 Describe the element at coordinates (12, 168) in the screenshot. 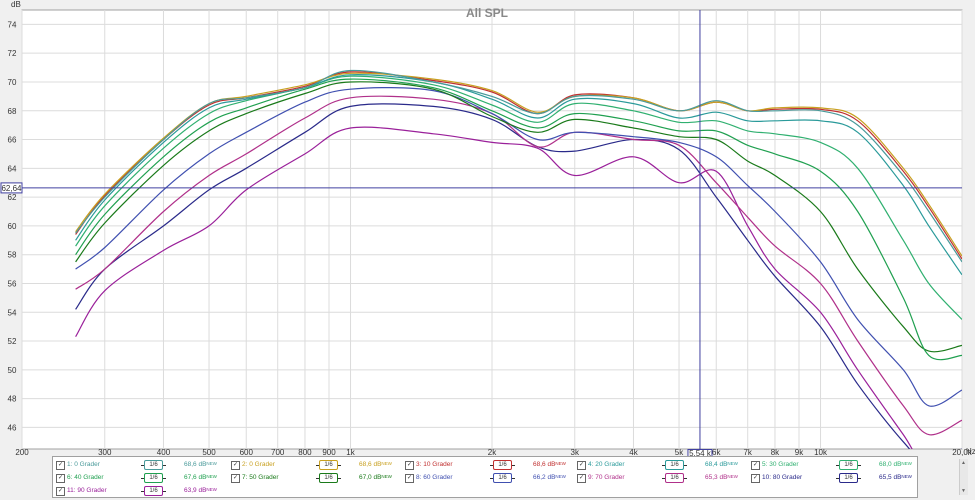

I see `y-tick-label: 64` at that location.